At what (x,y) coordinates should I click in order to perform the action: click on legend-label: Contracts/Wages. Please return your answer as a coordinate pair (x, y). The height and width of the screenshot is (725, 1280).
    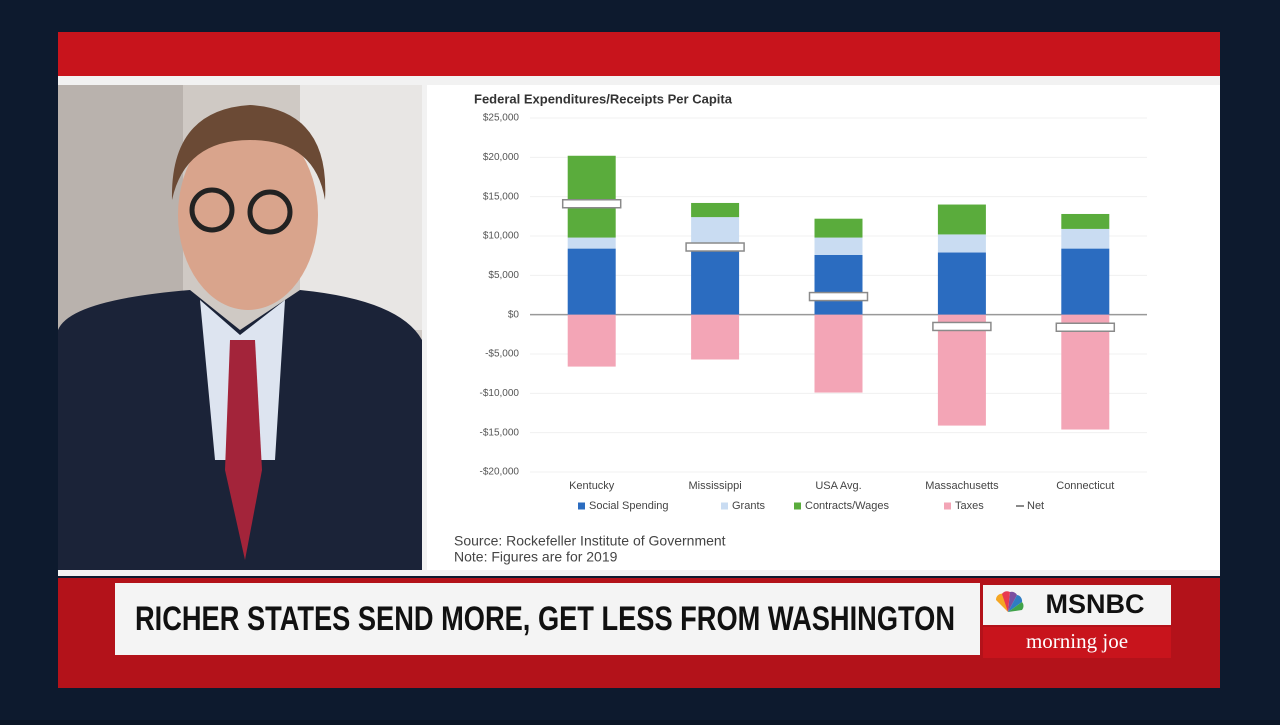
    Looking at the image, I should click on (847, 506).